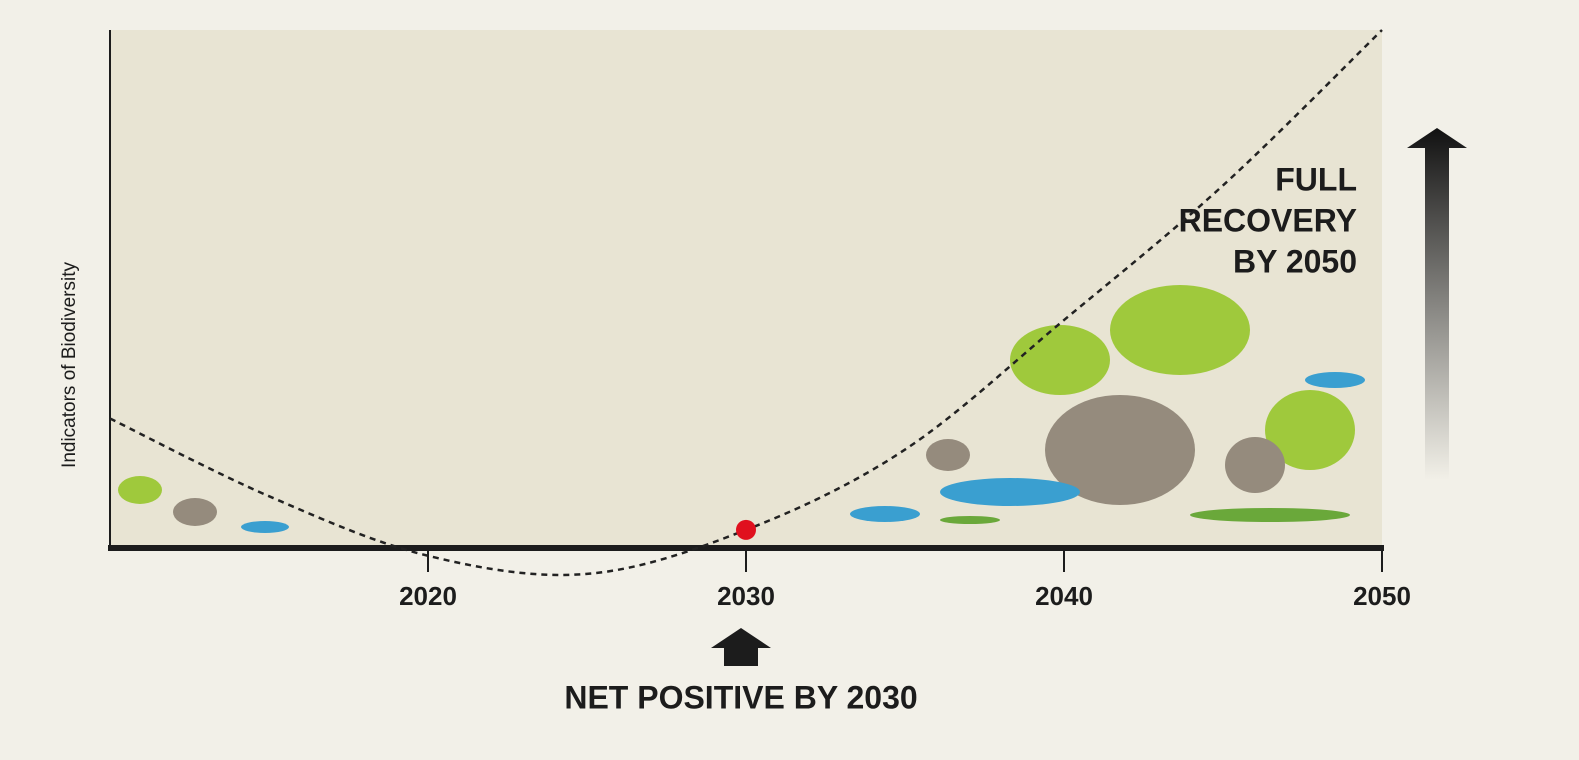 The image size is (1579, 760). Describe the element at coordinates (1268, 220) in the screenshot. I see `recovery-label: RECOVERY` at that location.